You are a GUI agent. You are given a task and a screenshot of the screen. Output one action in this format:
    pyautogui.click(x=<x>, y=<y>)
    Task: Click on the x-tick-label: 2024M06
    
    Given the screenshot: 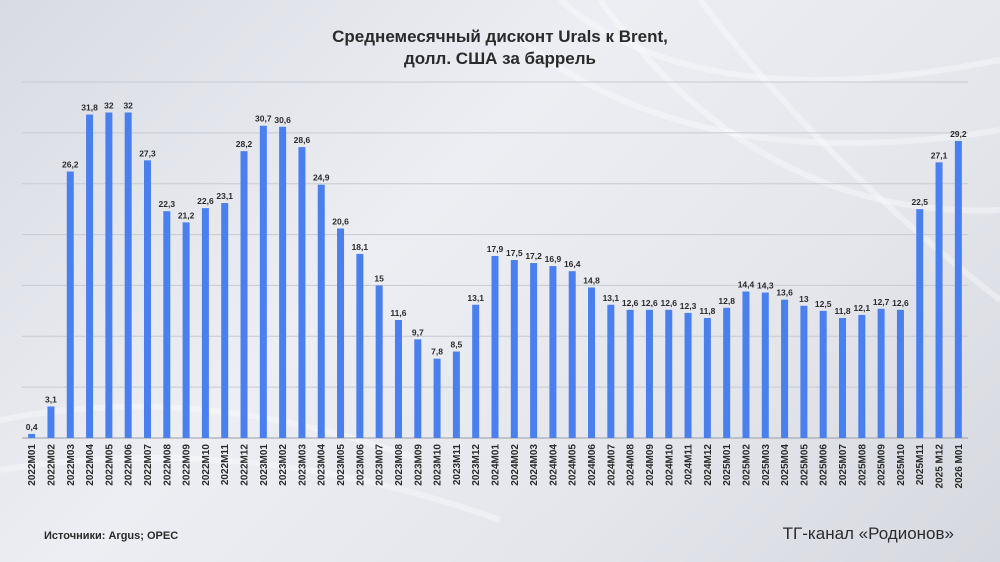 What is the action you would take?
    pyautogui.click(x=592, y=465)
    